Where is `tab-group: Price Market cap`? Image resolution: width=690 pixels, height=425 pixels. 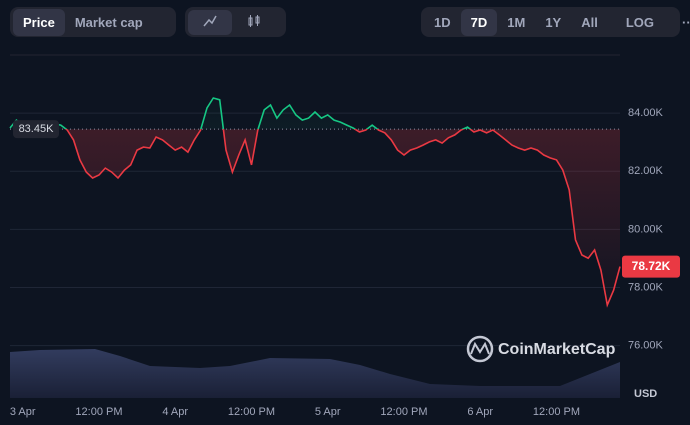 tab-group: Price Market cap is located at coordinates (93, 22).